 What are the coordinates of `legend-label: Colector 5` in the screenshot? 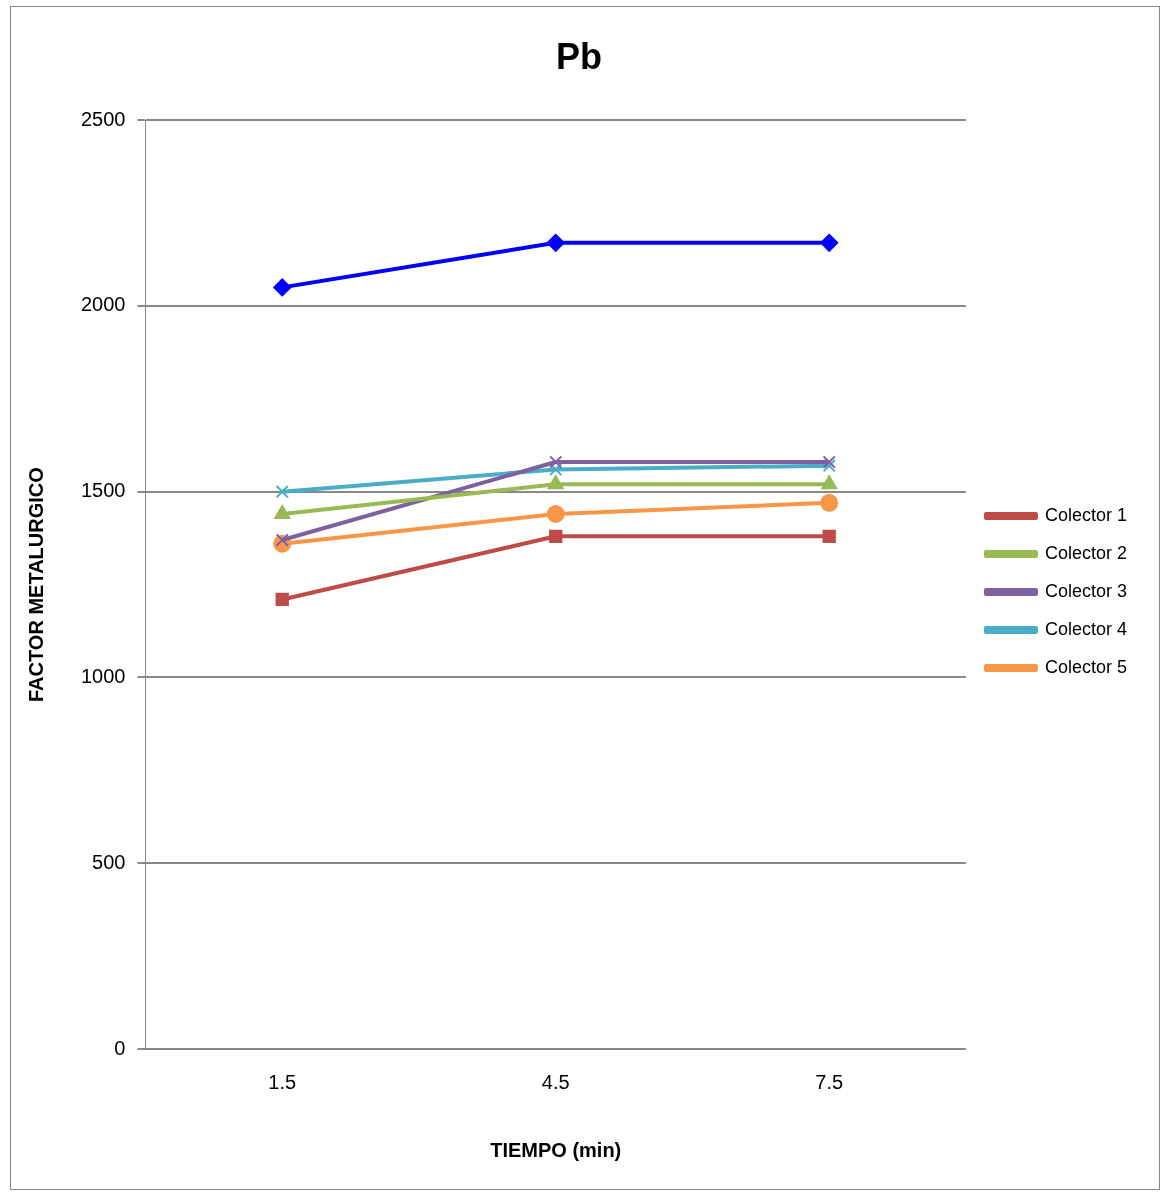 It's located at (1086, 666).